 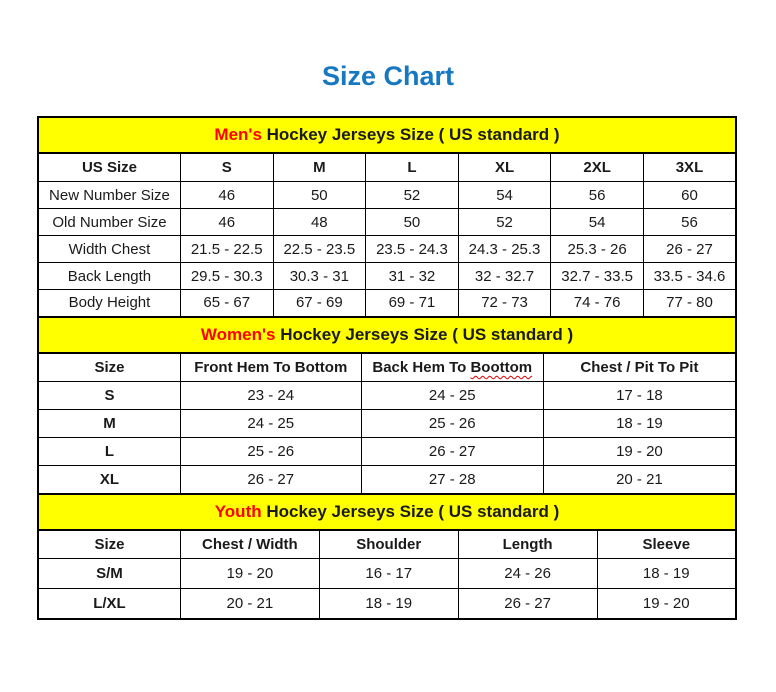 What do you see at coordinates (319, 249) in the screenshot?
I see `size-value-cell: 22.5 - 23.5` at bounding box center [319, 249].